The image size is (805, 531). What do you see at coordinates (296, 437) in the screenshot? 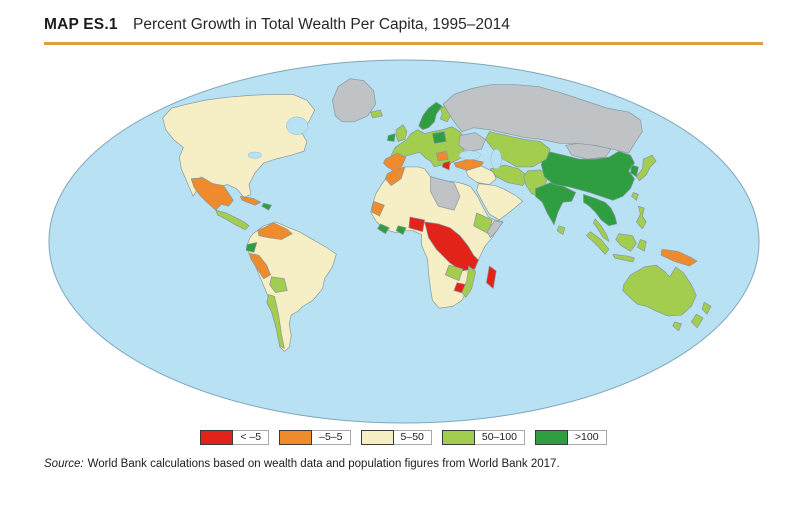
I see `legend-swatch-orange` at bounding box center [296, 437].